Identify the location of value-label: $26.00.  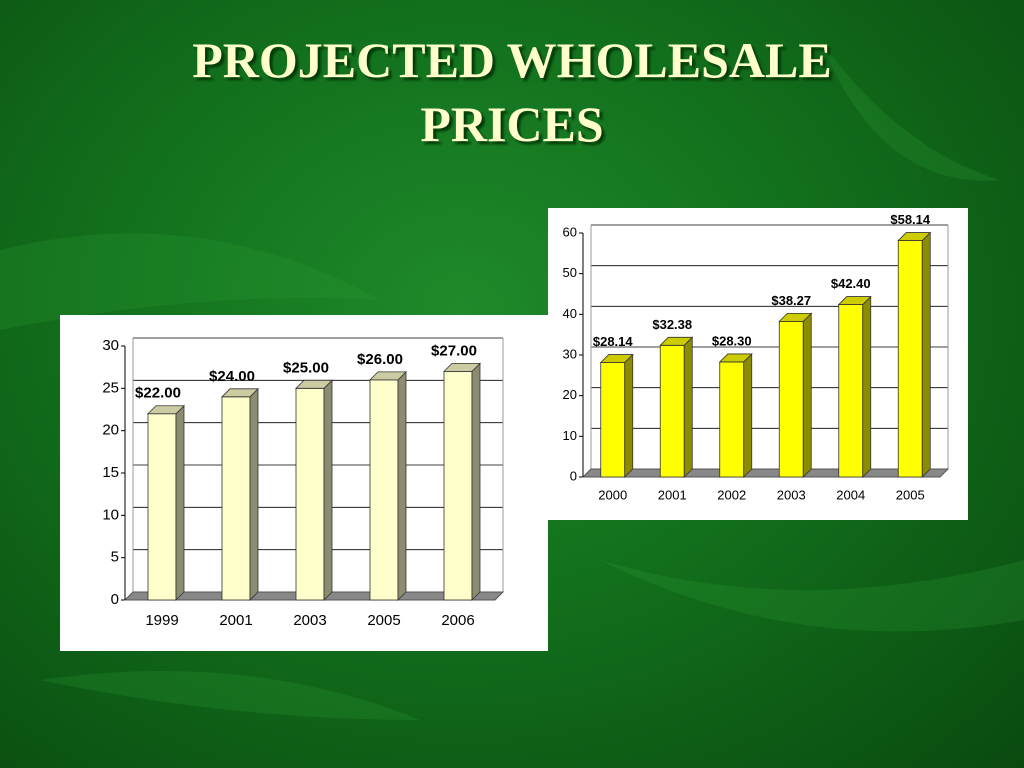
(380, 359).